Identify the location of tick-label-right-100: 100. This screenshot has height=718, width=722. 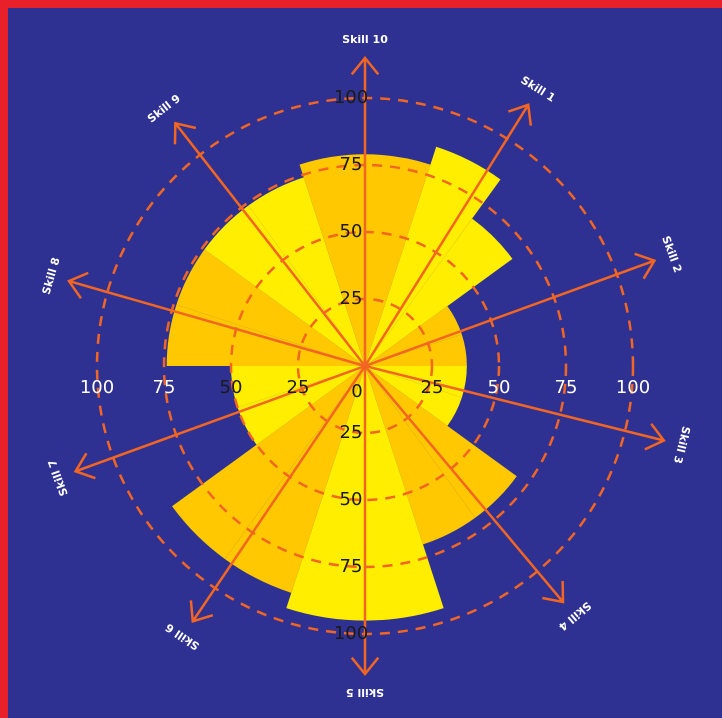
(633, 387).